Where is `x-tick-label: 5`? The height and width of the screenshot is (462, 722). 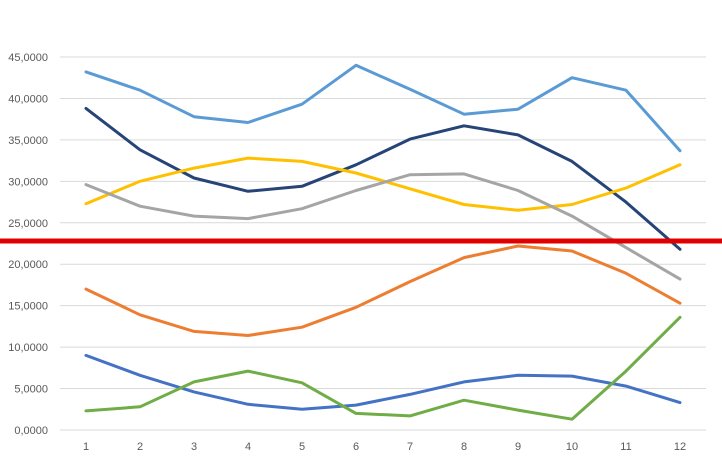 x-tick-label: 5 is located at coordinates (302, 447).